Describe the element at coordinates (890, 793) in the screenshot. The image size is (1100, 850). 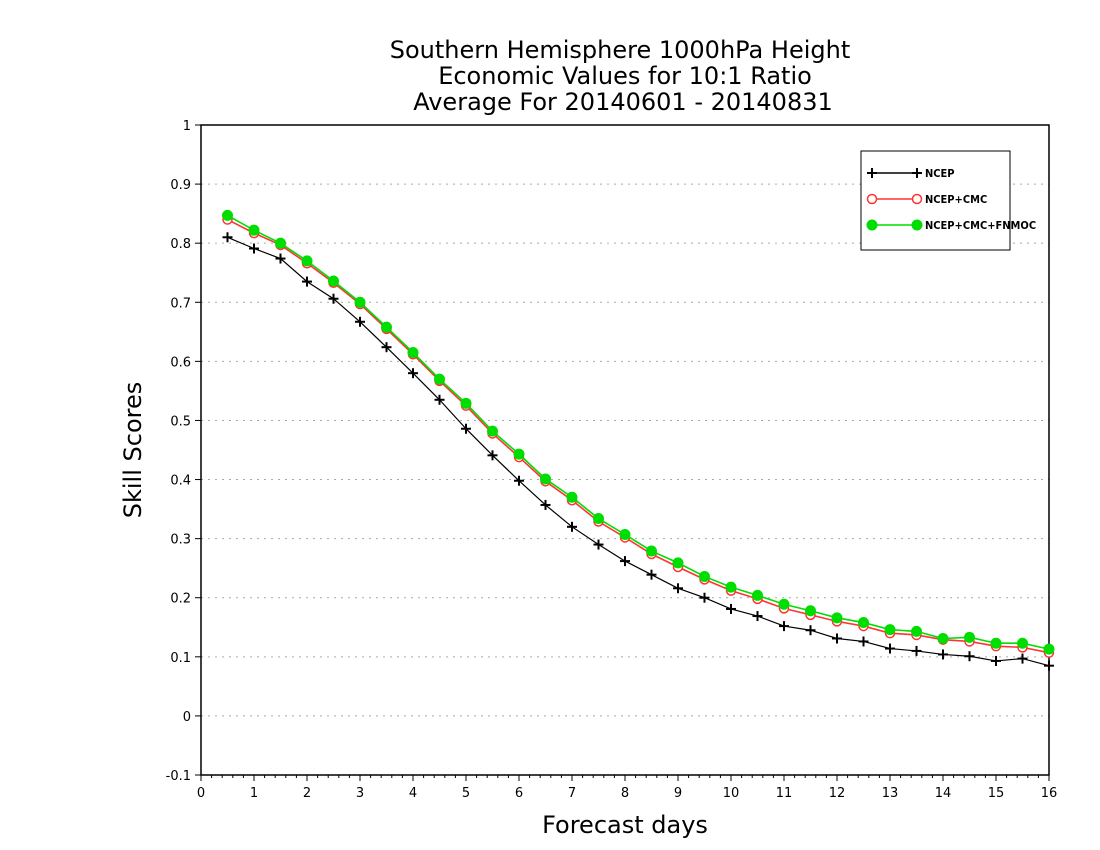
I see `x-tick-label: 13` at that location.